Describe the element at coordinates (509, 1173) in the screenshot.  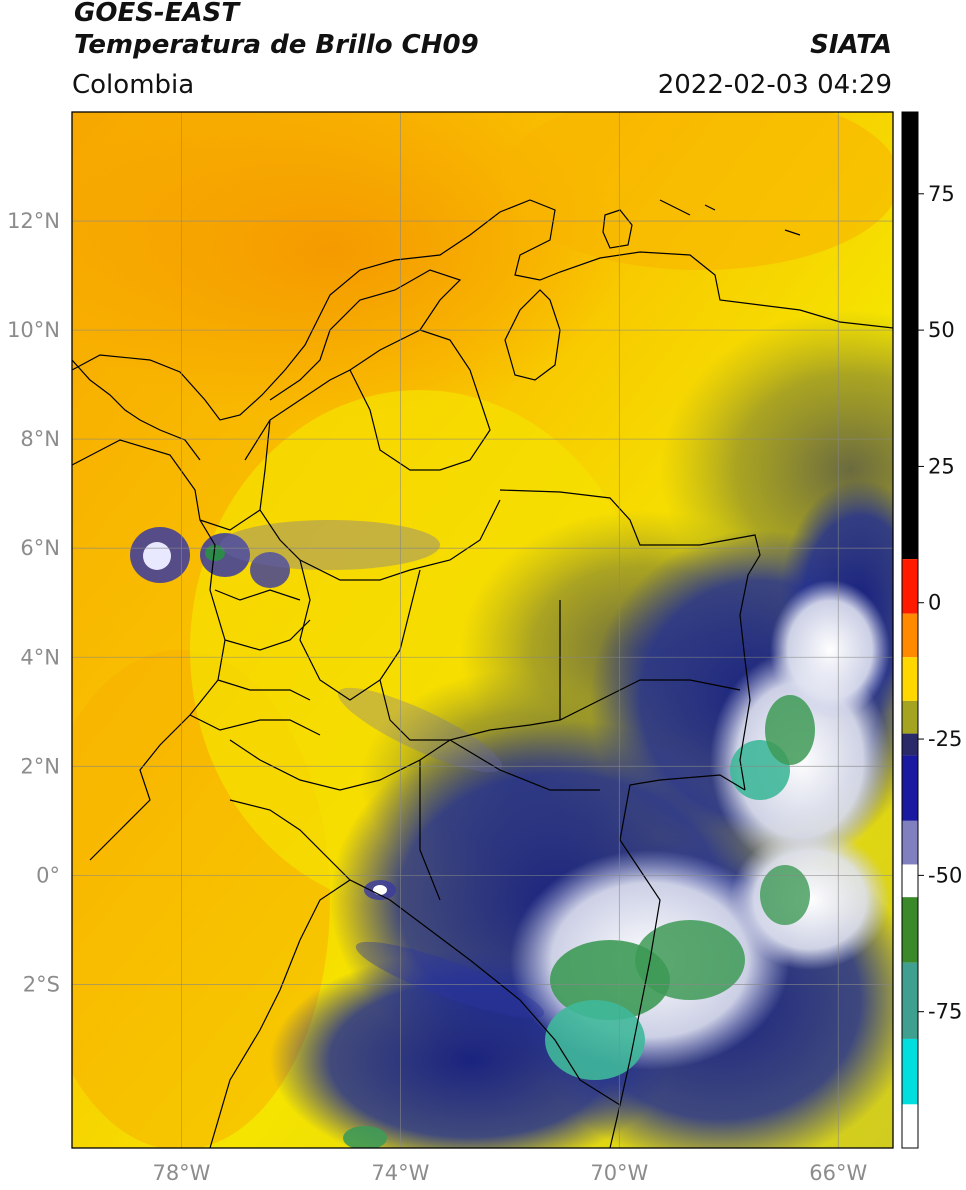
I see `longitude-axis: 78°W 74°W 70°W 66°W` at that location.